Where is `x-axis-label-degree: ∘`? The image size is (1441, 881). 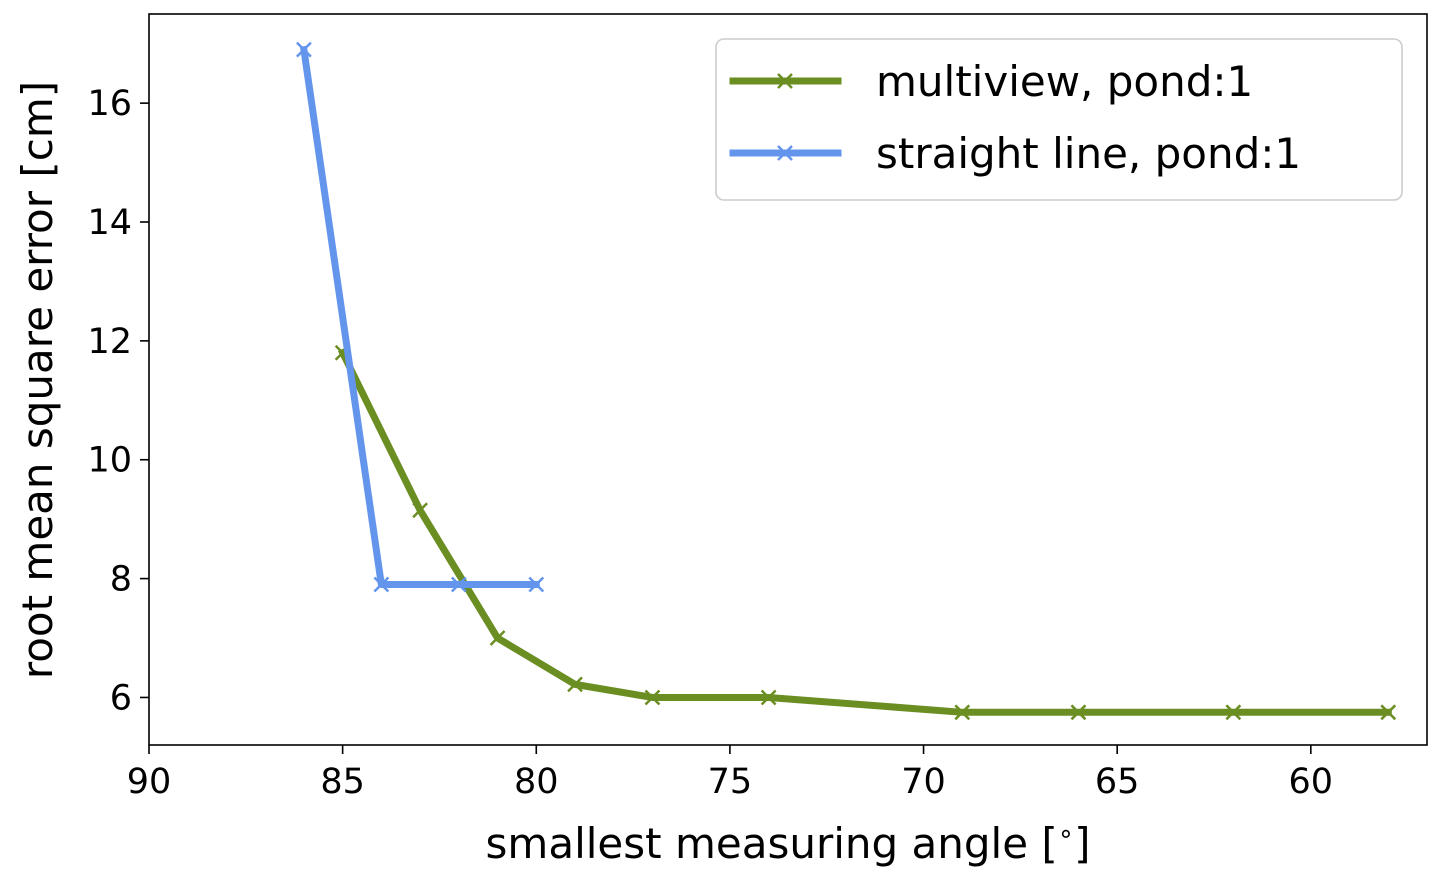
x-axis-label-degree: ∘ is located at coordinates (1066, 834).